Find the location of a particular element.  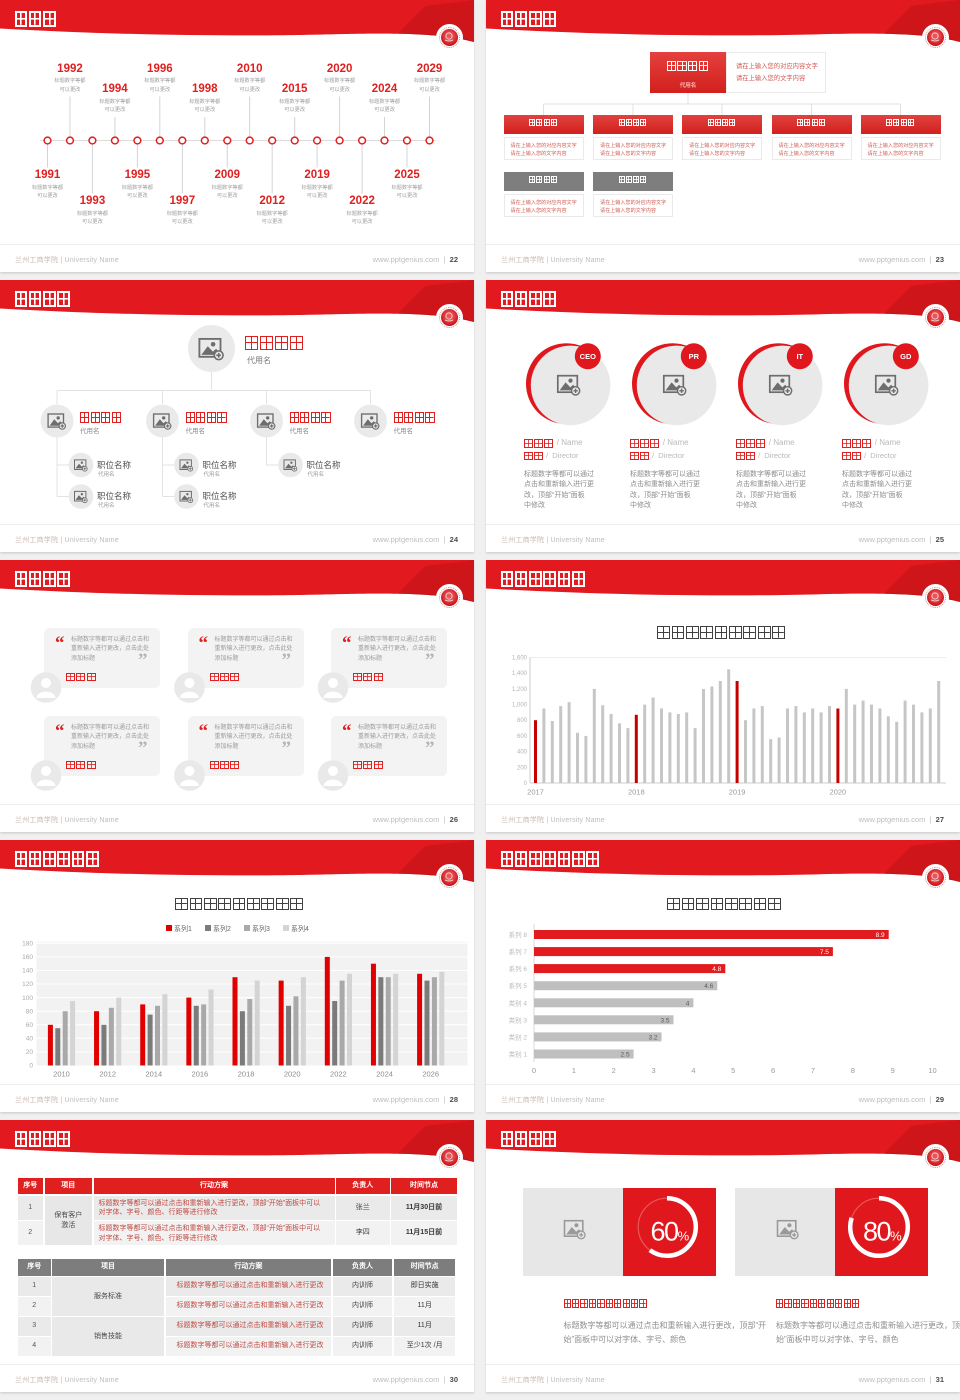

svg-text: 2010 is located at coordinates (61, 1074).